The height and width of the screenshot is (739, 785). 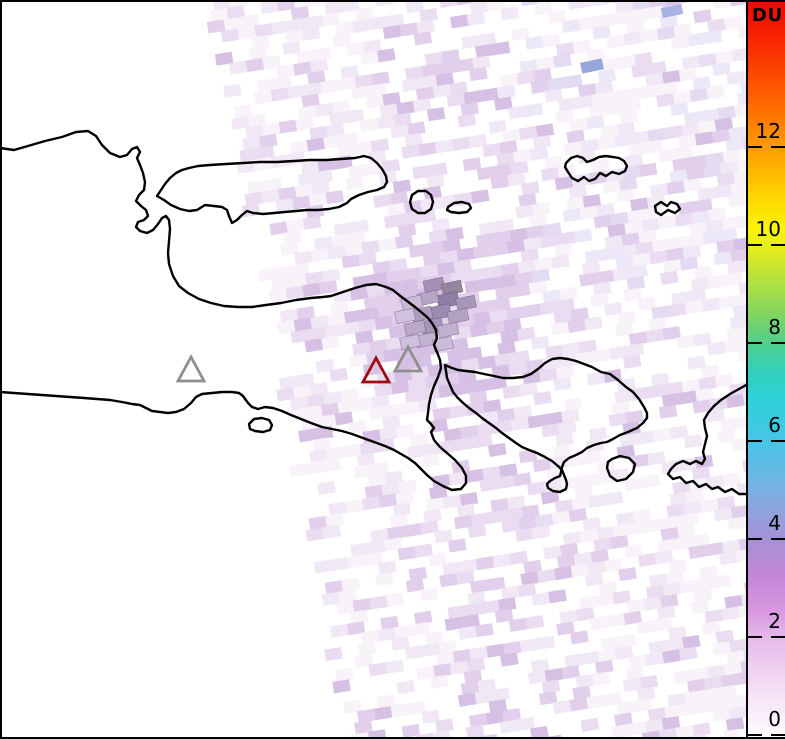 I want to click on colorbar-tick, so click(x=755, y=539).